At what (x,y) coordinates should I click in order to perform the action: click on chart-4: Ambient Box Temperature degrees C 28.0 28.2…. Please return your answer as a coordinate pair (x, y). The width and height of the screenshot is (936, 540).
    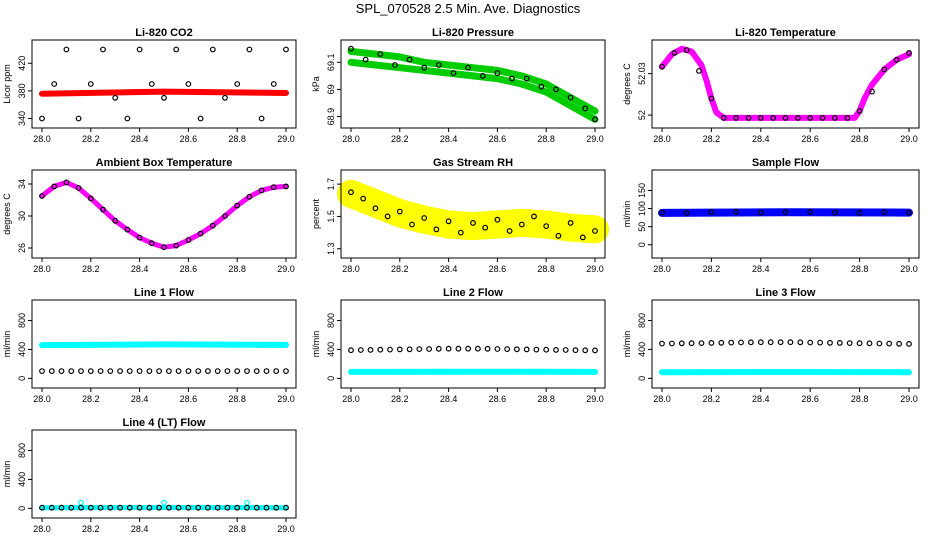
    Looking at the image, I should click on (149, 215).